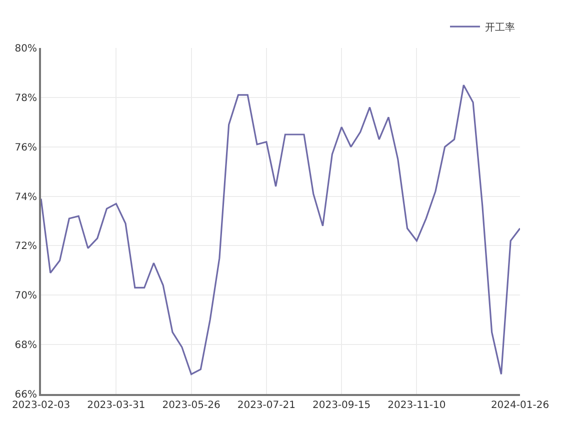 The width and height of the screenshot is (561, 423). Describe the element at coordinates (25, 346) in the screenshot. I see `y-tick-label: 68%` at that location.